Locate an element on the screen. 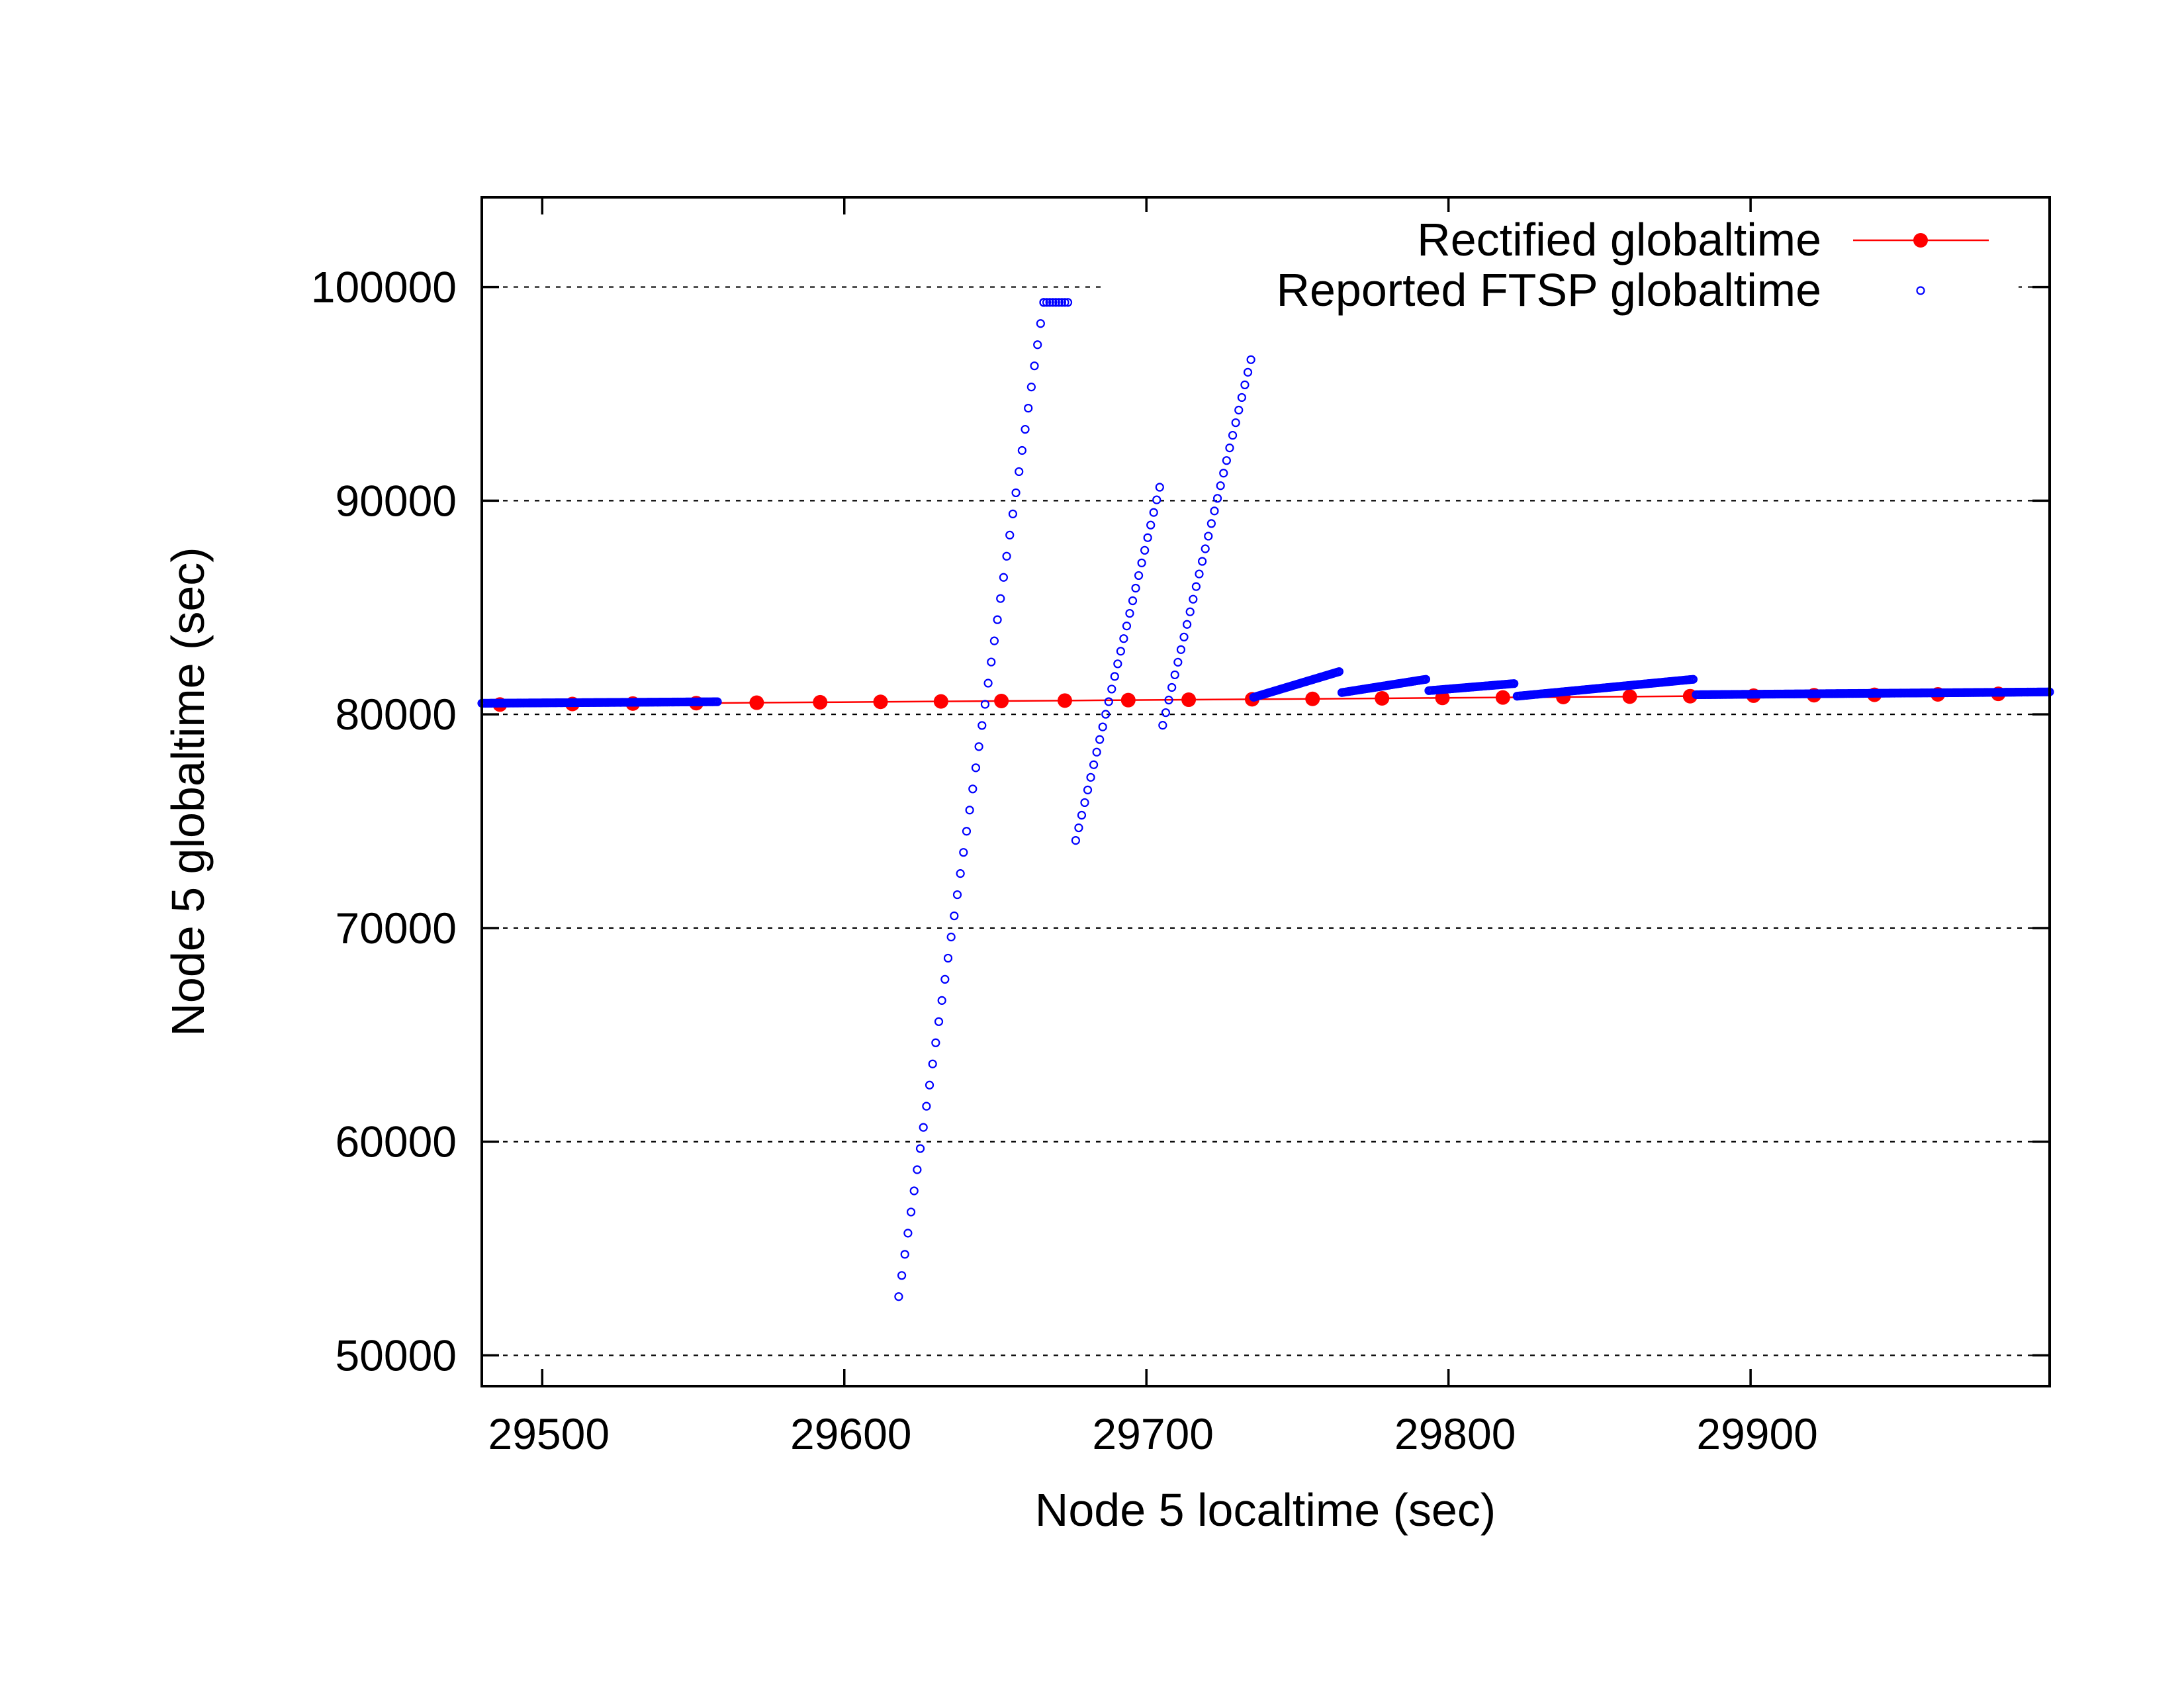  x-tick-label: 29600 is located at coordinates (851, 1433).